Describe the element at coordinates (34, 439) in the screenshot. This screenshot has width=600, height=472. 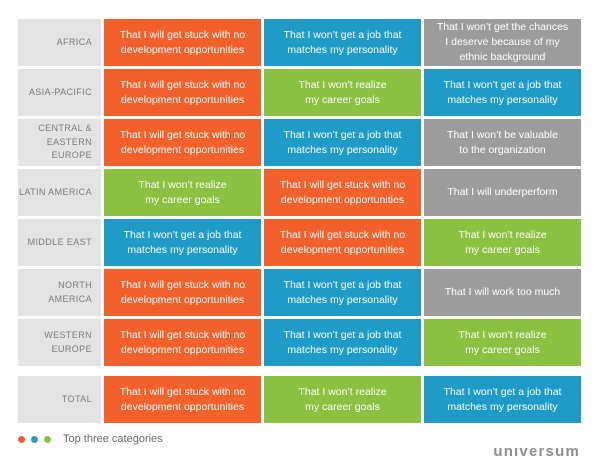
I see `legend-dot-blue-icon` at that location.